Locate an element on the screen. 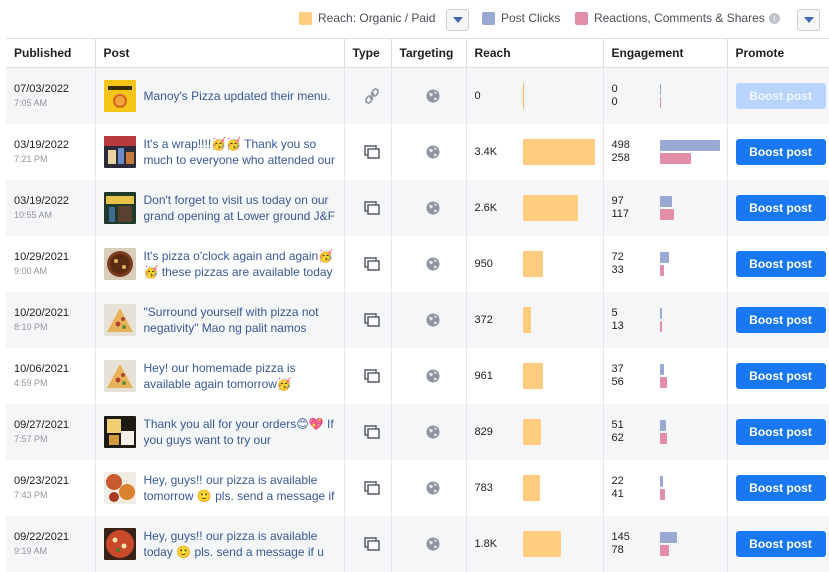  info-icon: i is located at coordinates (774, 18).